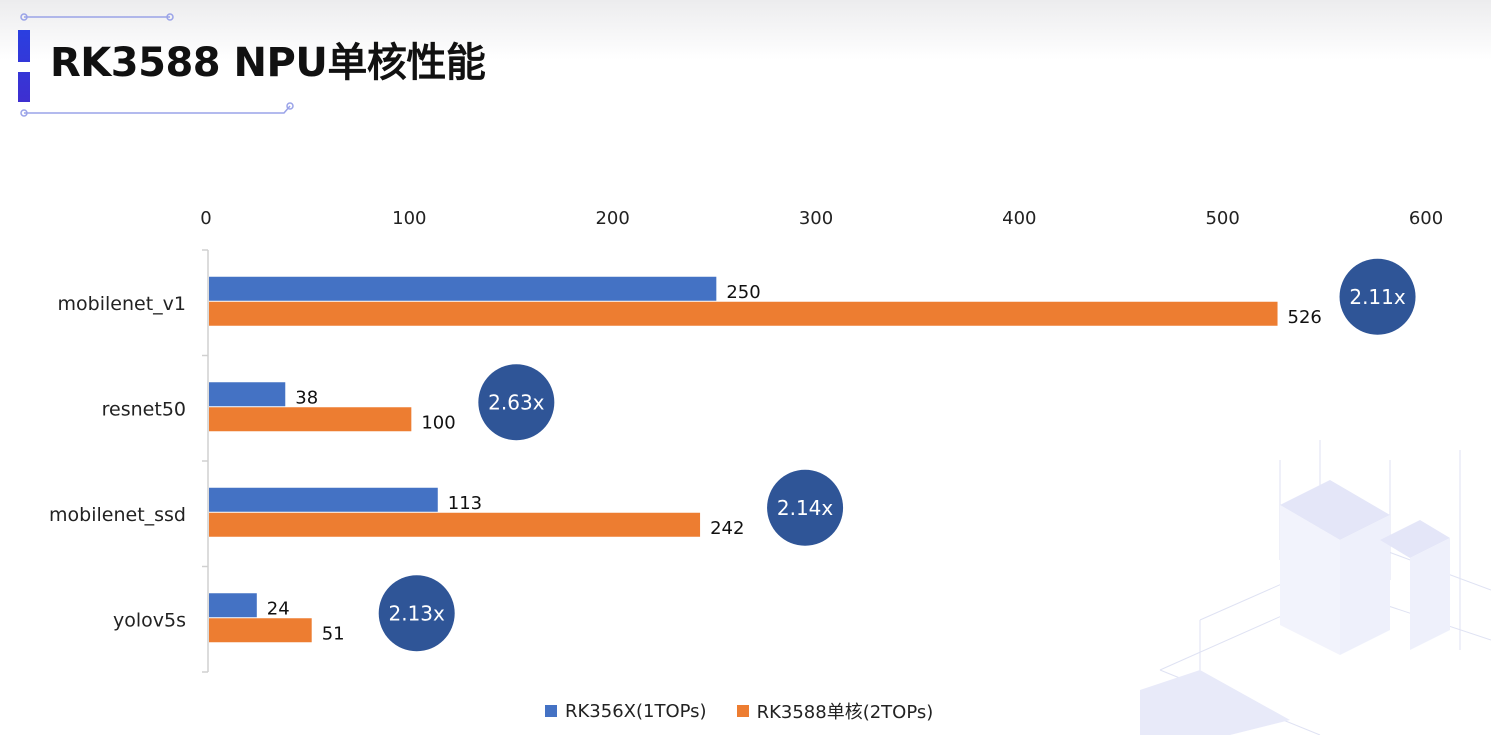 This screenshot has height=735, width=1491. What do you see at coordinates (205, 218) in the screenshot?
I see `x-tick-label: 0` at bounding box center [205, 218].